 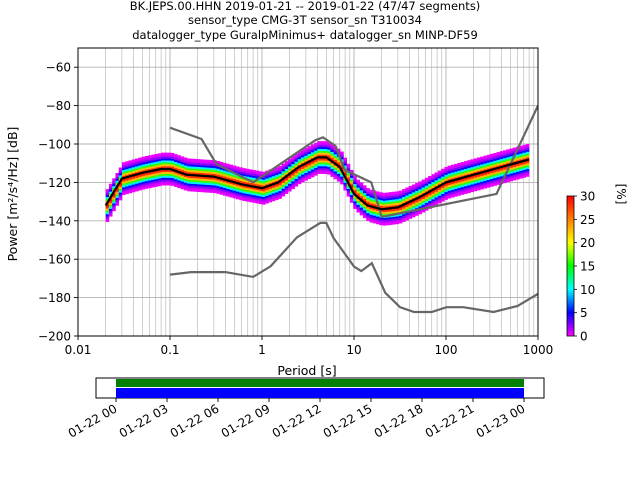 I want to click on timeline-tick-label: 01-22 00, so click(x=93, y=420).